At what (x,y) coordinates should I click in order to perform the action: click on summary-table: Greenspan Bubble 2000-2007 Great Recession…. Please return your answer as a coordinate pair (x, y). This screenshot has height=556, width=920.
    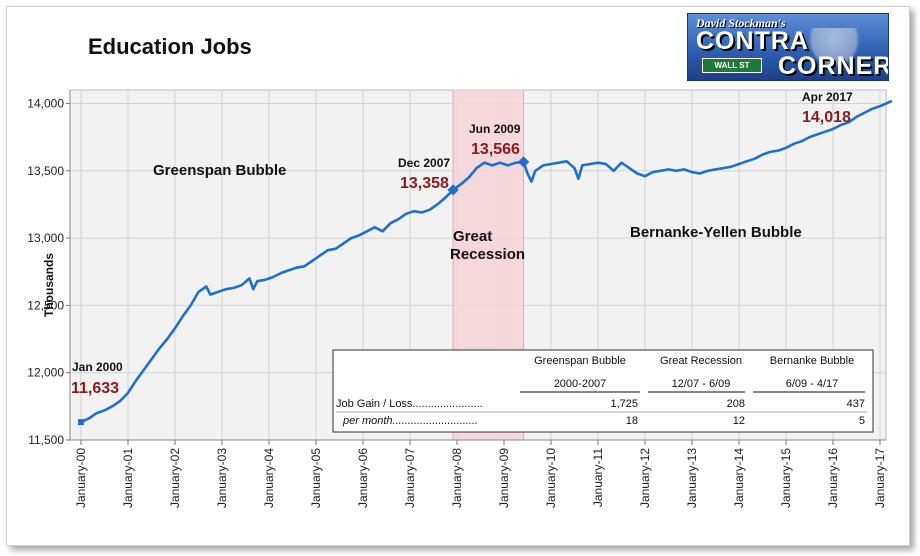
    Looking at the image, I should click on (603, 391).